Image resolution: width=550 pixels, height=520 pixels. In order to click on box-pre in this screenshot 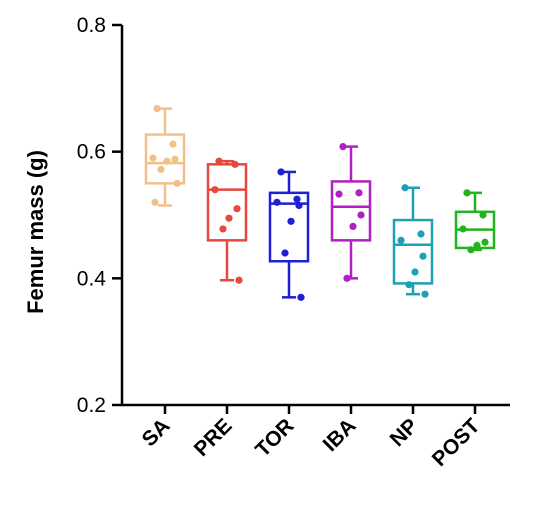, I will do `click(227, 220)`.